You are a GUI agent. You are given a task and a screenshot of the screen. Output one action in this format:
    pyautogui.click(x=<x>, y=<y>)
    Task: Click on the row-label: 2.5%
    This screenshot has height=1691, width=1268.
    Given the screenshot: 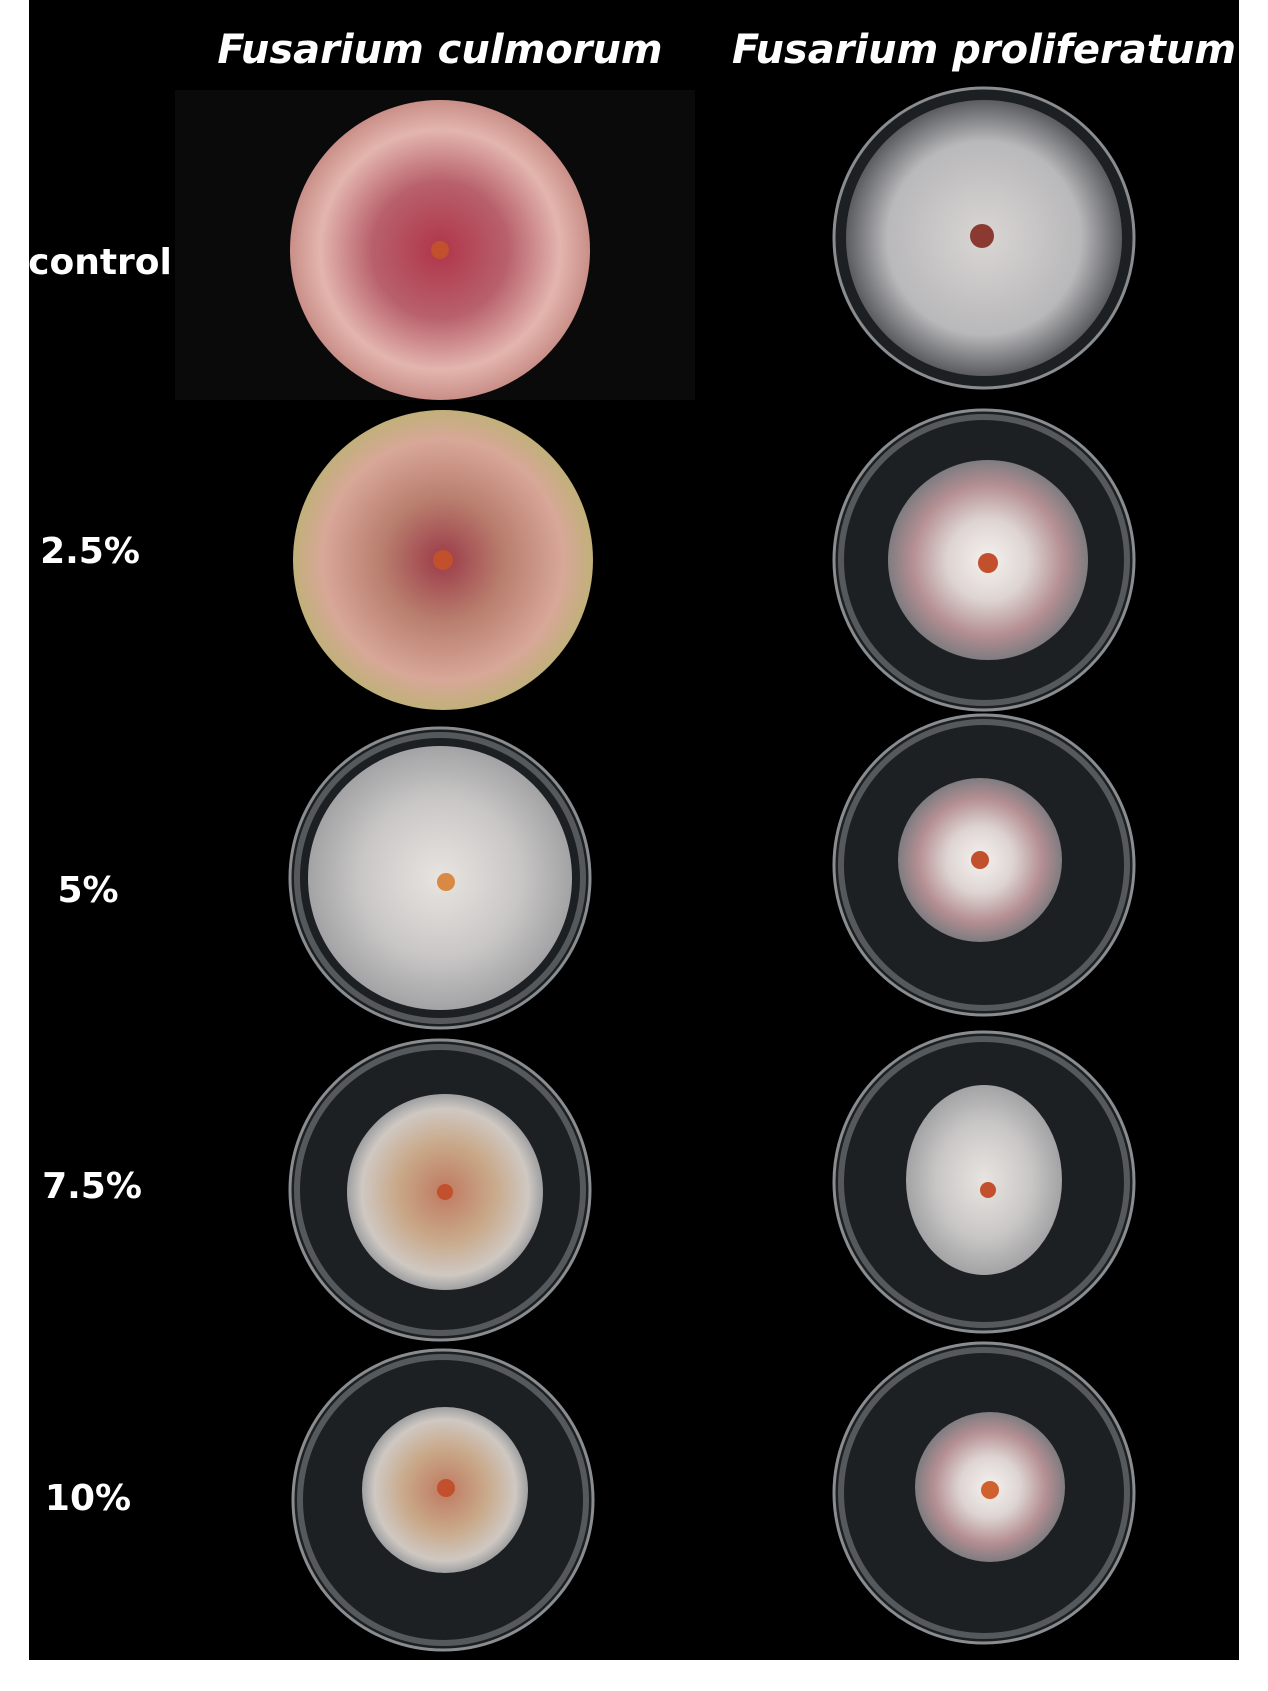 What is the action you would take?
    pyautogui.click(x=90, y=551)
    